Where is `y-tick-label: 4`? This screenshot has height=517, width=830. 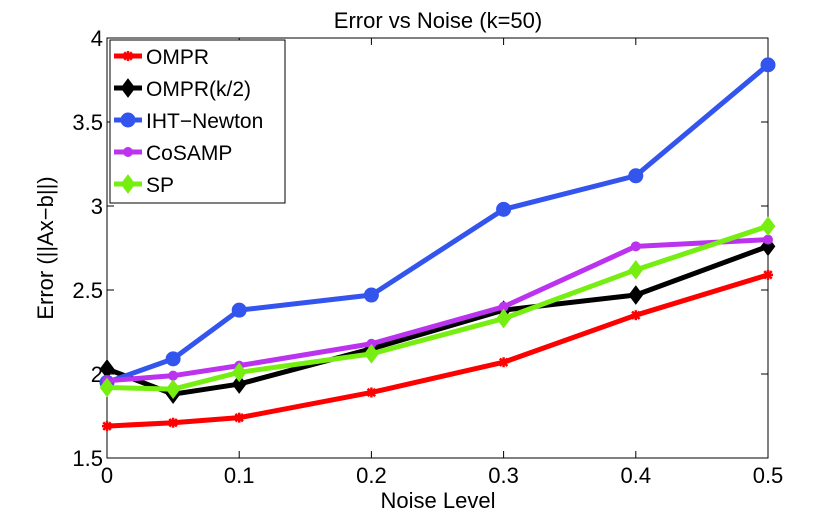
y-tick-label: 4 is located at coordinates (97, 38).